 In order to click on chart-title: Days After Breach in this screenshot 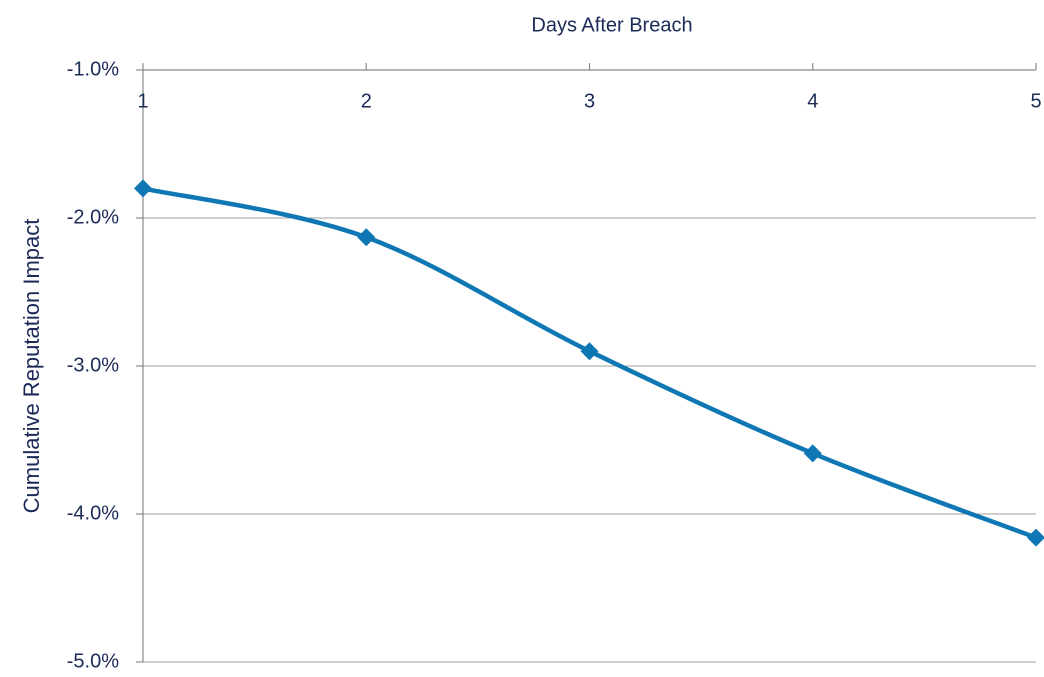, I will do `click(611, 25)`.